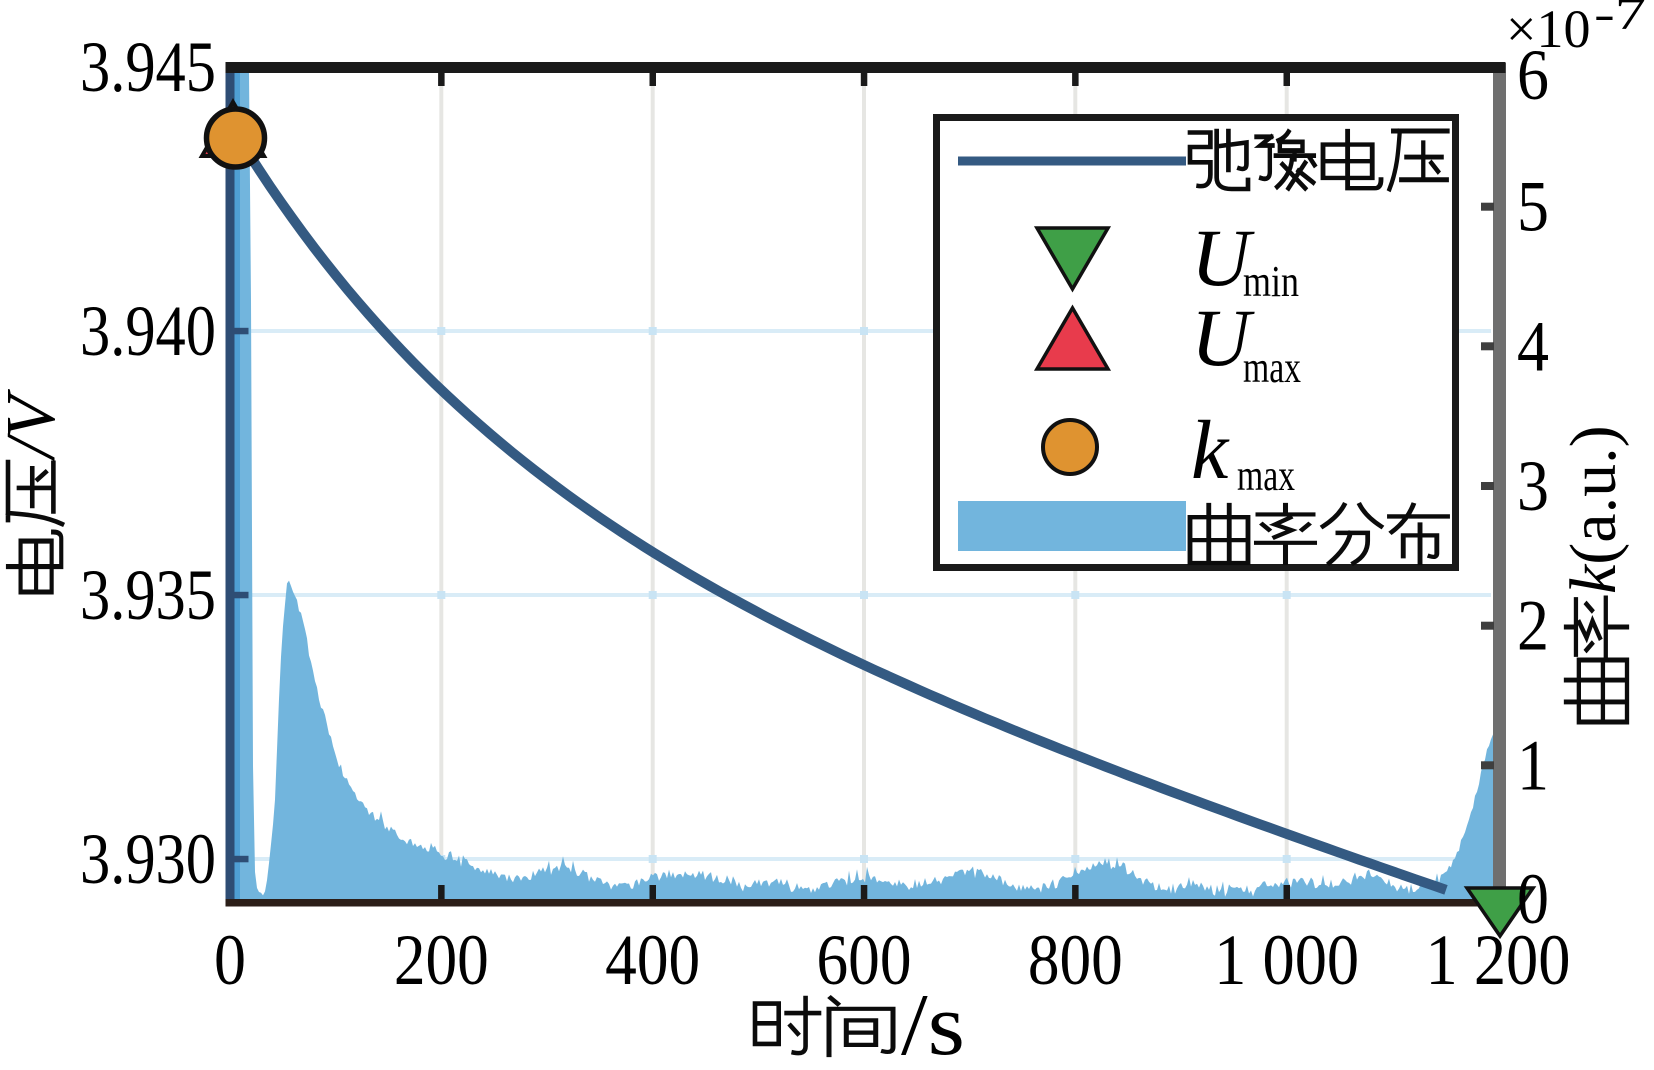 This screenshot has height=1070, width=1654. I want to click on svg-text: 4, so click(1533, 346).